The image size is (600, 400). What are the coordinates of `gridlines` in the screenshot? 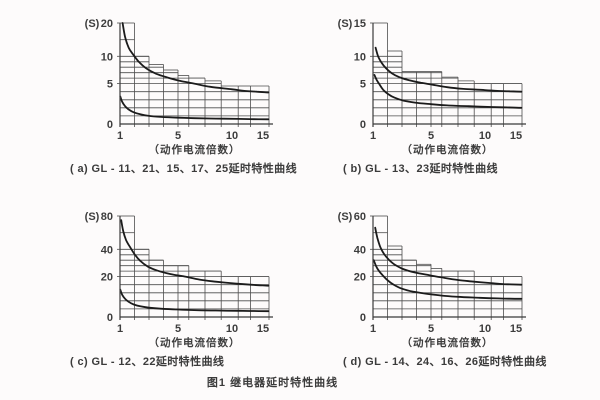 It's located at (447, 271).